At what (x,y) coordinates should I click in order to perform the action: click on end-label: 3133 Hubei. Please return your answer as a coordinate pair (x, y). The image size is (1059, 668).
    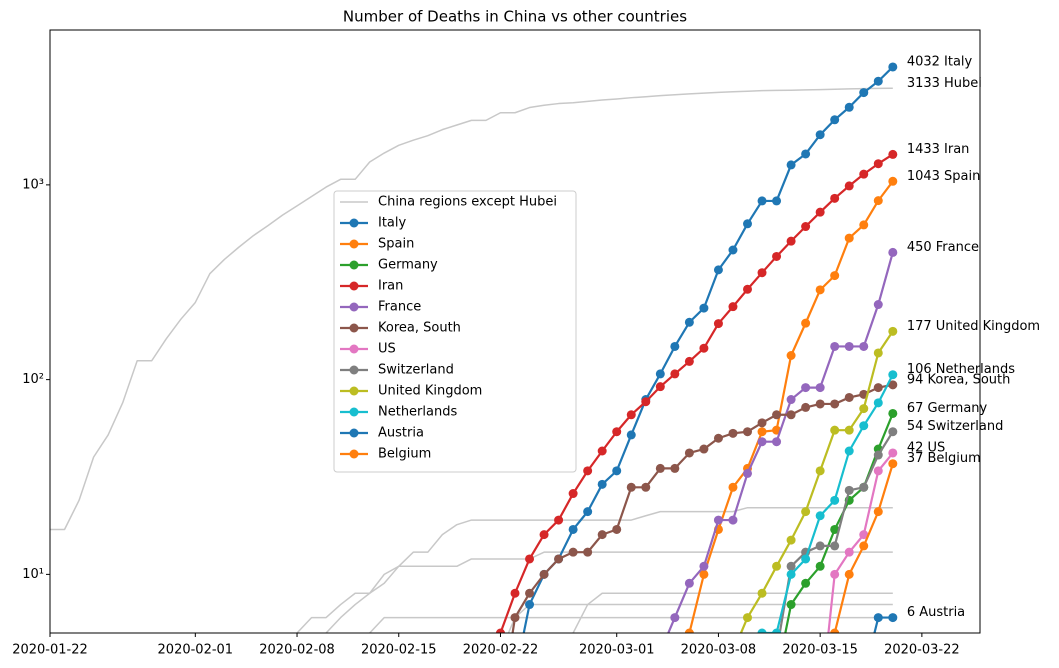
    Looking at the image, I should click on (944, 83).